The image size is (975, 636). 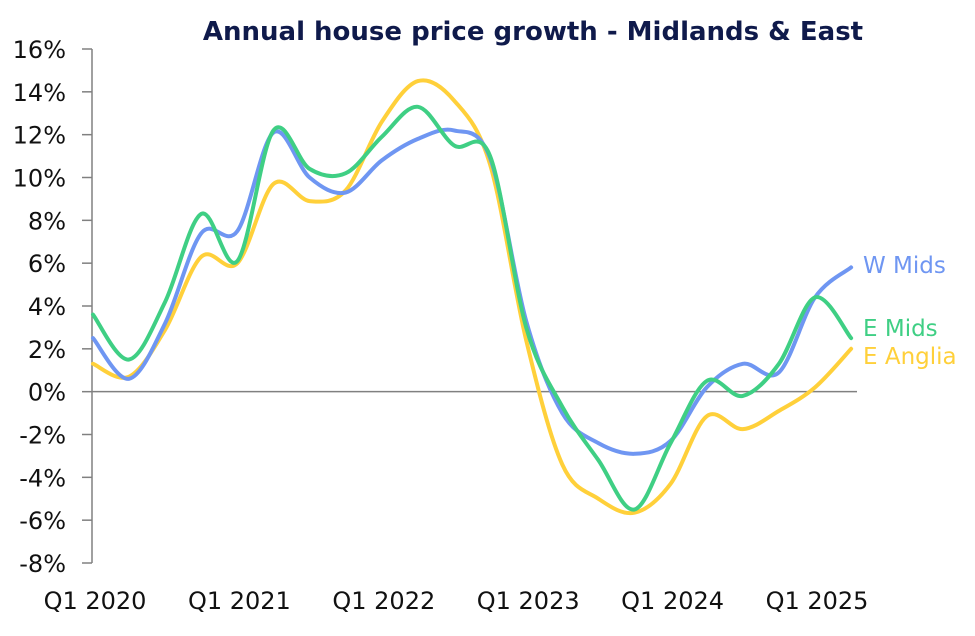 I want to click on y-tick-label: -8%, so click(x=42, y=564).